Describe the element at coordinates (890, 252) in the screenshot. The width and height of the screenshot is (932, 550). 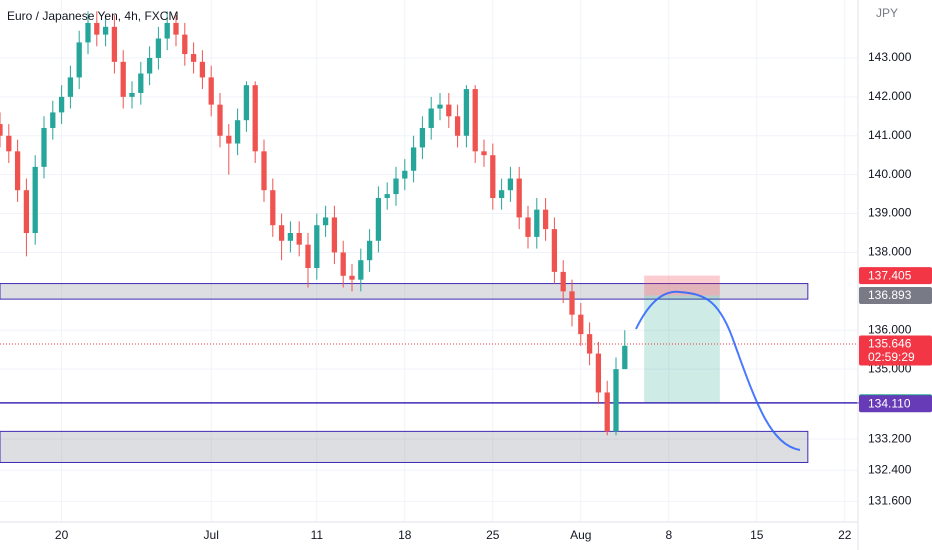
I see `y-tick-label: 138.000` at that location.